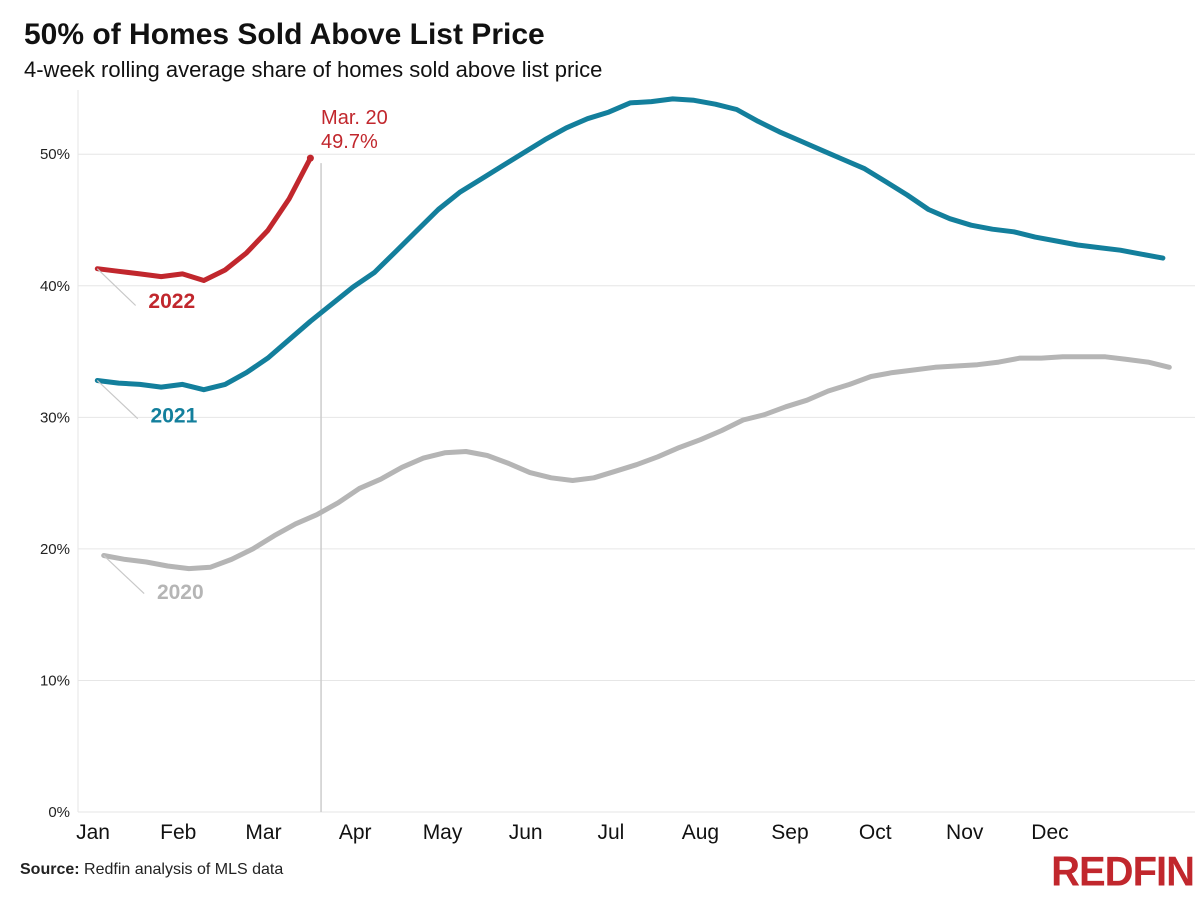 Image resolution: width=1200 pixels, height=900 pixels. Describe the element at coordinates (178, 832) in the screenshot. I see `x-tick-label: Feb` at that location.